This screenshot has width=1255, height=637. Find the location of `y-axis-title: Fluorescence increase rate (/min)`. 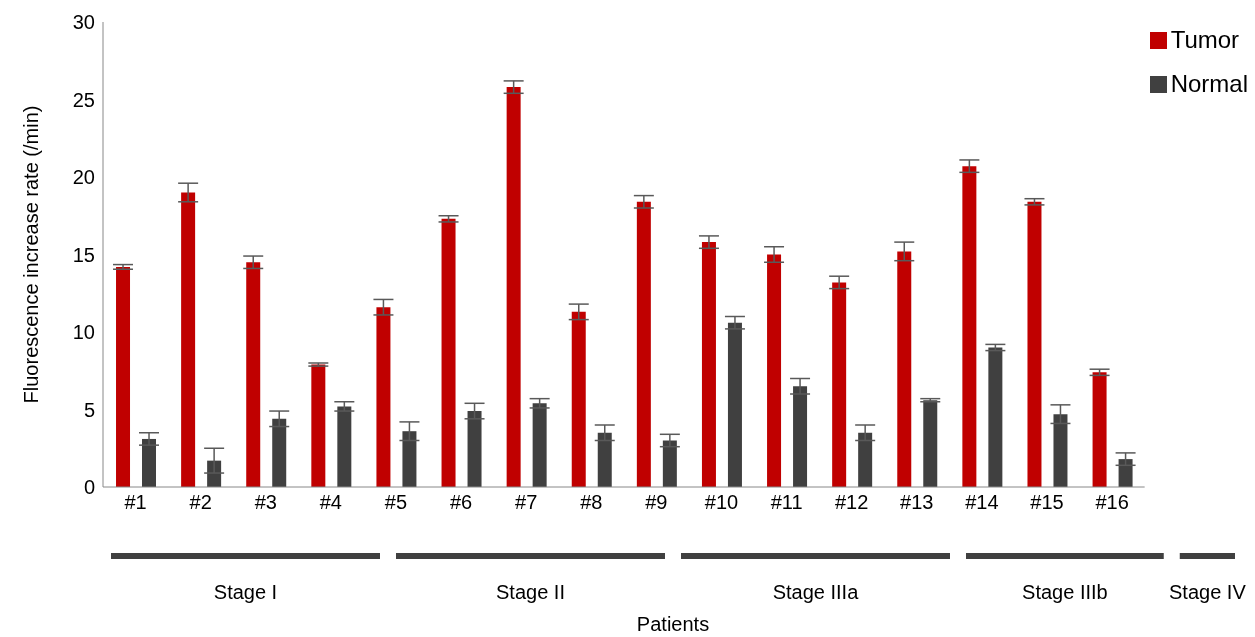

y-axis-title: Fluorescence increase rate (/min) is located at coordinates (31, 254).